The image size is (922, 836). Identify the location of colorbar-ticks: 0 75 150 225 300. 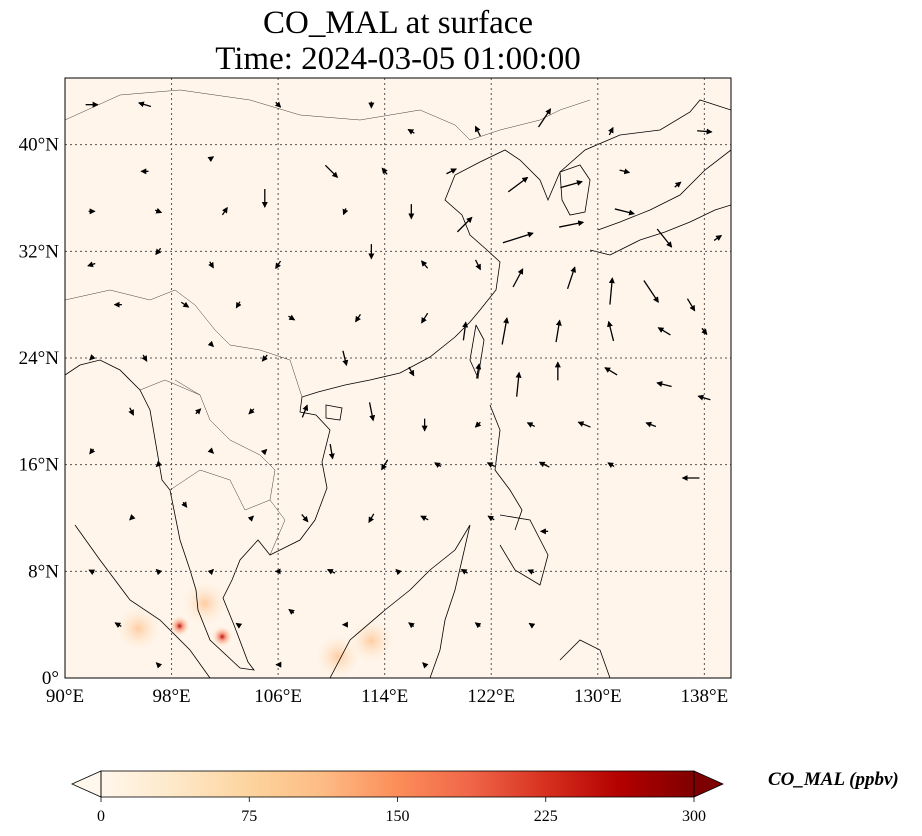
(401, 811).